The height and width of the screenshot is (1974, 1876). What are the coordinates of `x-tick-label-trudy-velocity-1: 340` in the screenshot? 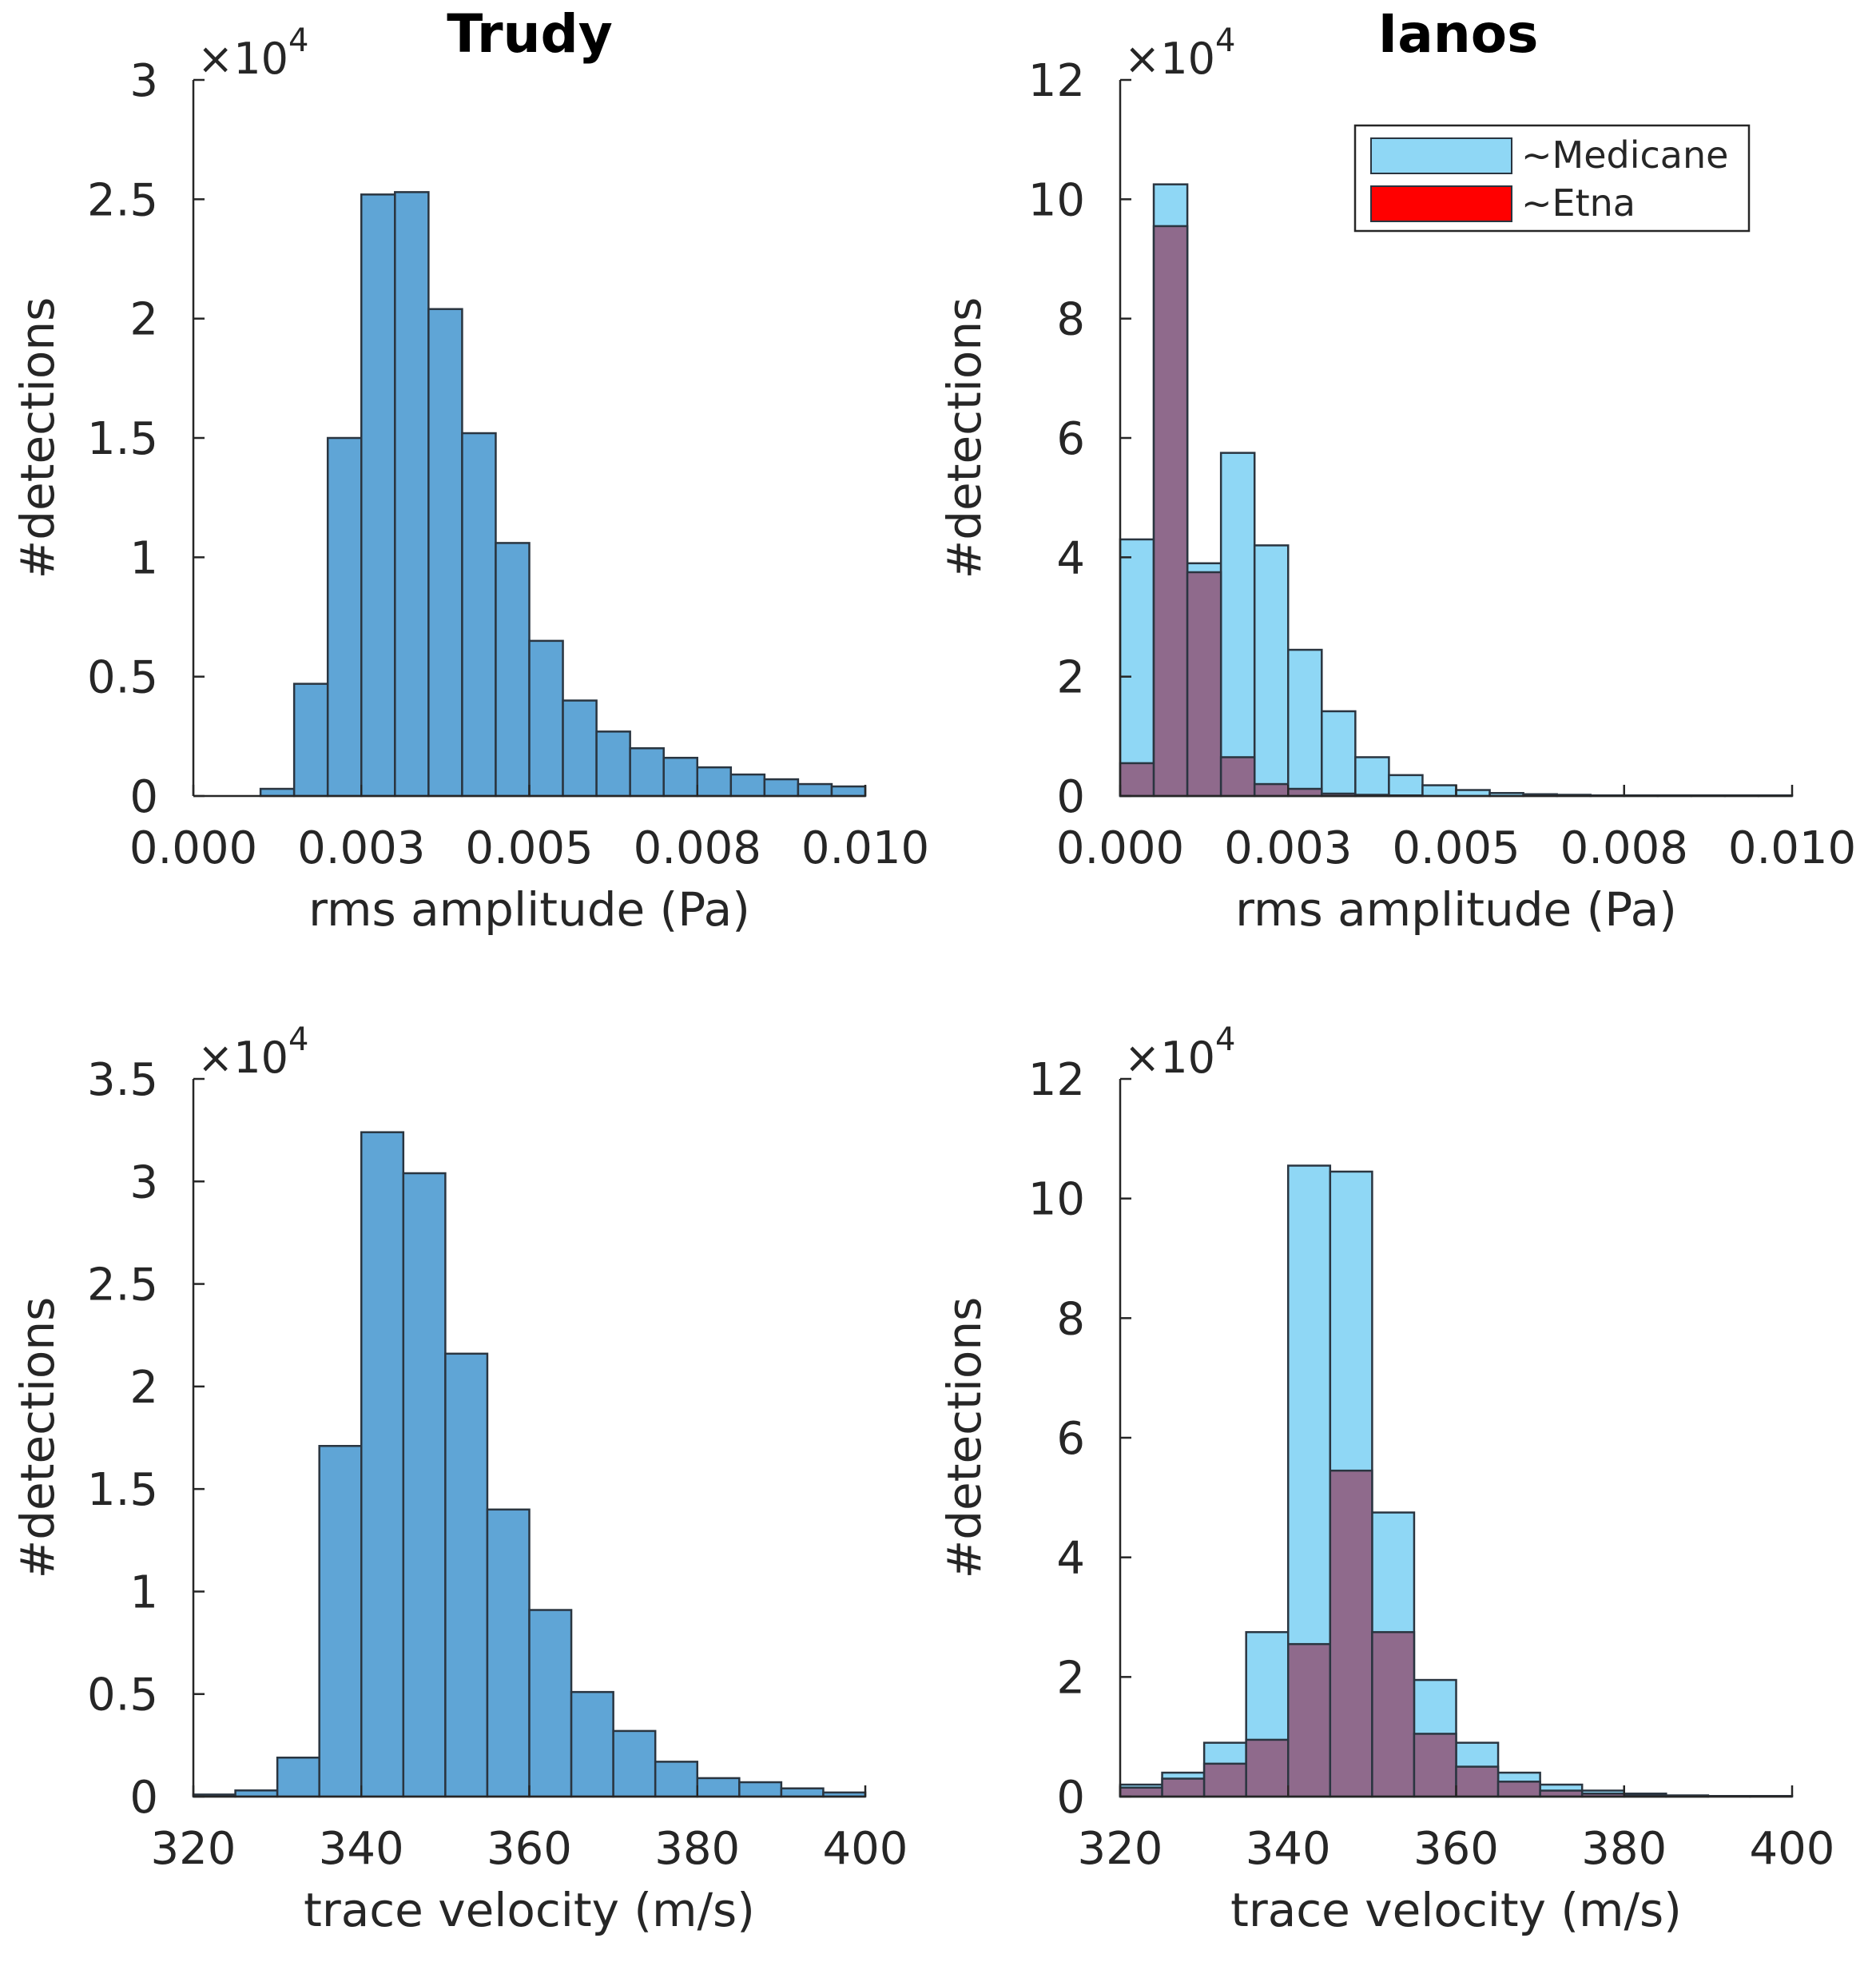 It's located at (361, 1849).